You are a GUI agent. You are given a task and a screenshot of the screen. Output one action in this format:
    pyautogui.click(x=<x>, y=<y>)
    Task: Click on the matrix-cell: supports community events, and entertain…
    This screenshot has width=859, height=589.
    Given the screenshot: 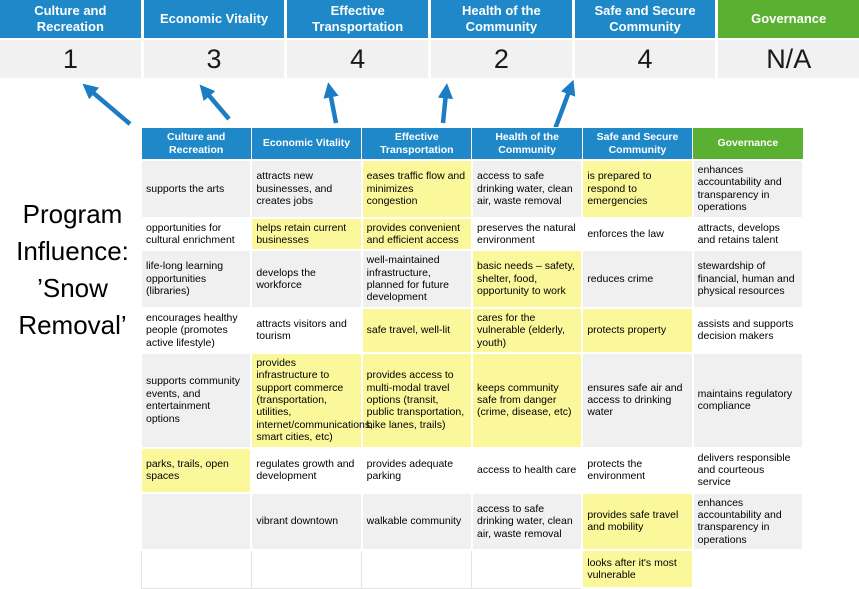 What is the action you would take?
    pyautogui.click(x=196, y=400)
    